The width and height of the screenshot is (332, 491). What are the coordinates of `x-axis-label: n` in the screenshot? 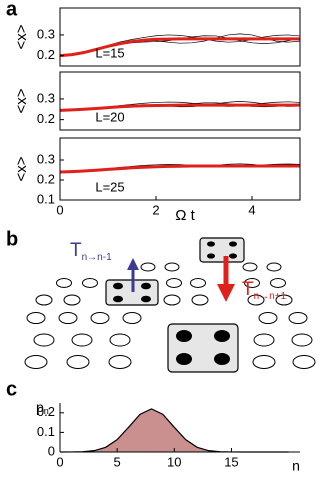 It's located at (296, 466).